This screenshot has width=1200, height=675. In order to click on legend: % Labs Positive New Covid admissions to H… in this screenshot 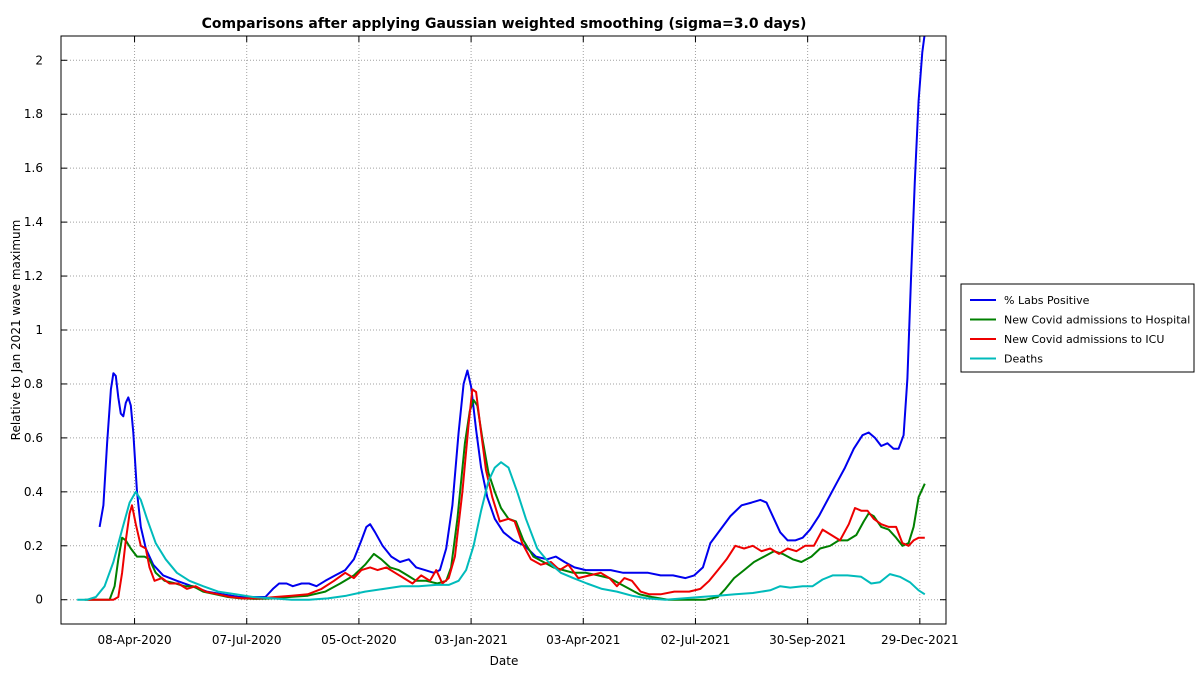, I will do `click(1077, 328)`.